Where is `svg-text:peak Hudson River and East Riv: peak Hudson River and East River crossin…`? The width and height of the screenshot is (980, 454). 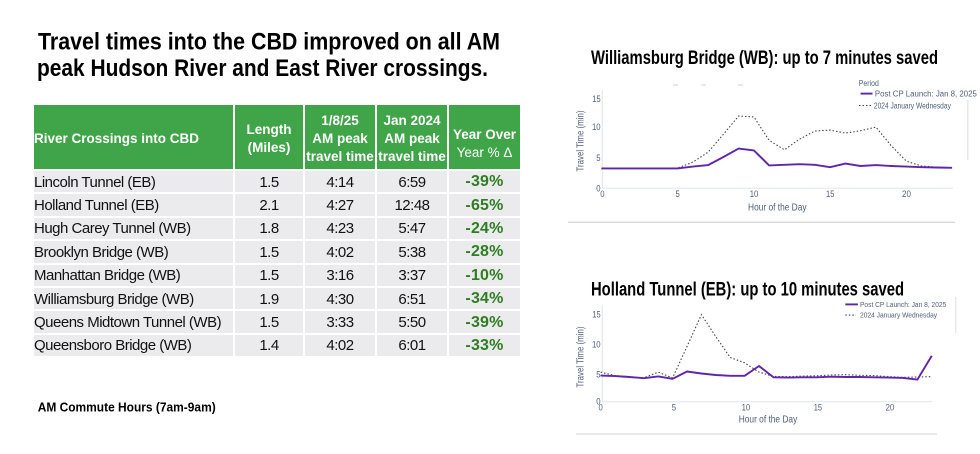 svg-text:peak Hudson River and East Riv: peak Hudson River and East River crossin… is located at coordinates (262, 68).